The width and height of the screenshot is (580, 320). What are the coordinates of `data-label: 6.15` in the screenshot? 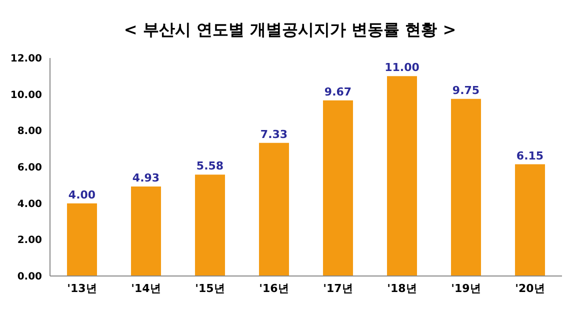 It's located at (530, 155).